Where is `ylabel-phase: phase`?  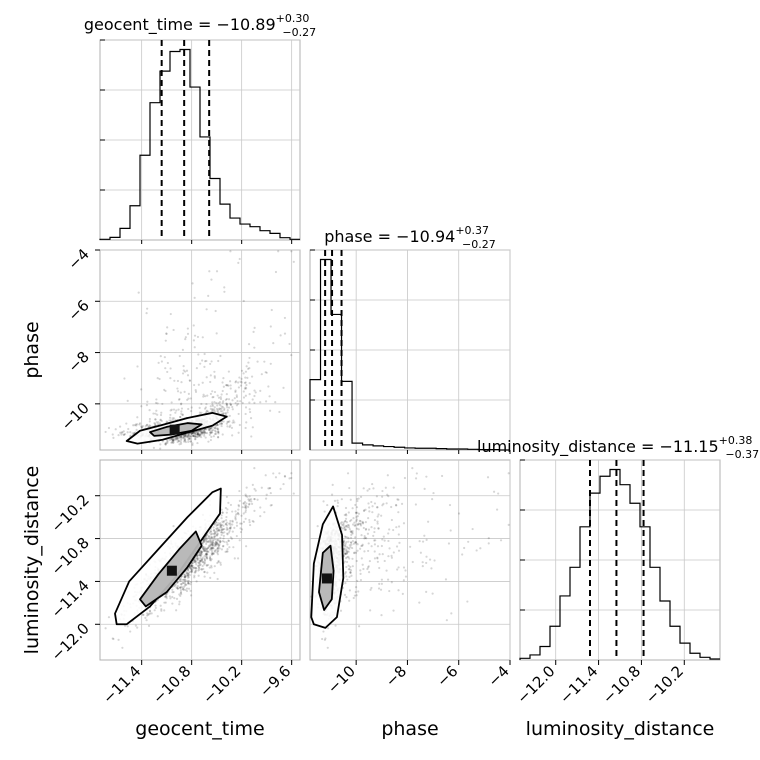
ylabel-phase: phase is located at coordinates (32, 349).